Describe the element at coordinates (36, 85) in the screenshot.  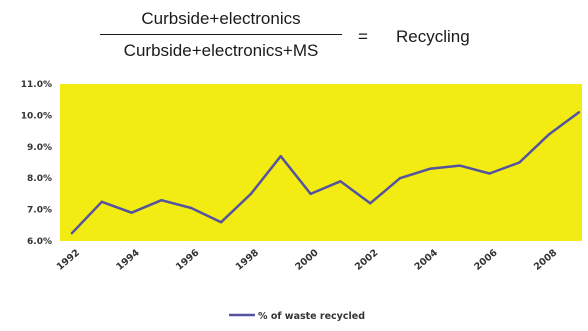
I see `y-tick-label: 11.0%` at that location.